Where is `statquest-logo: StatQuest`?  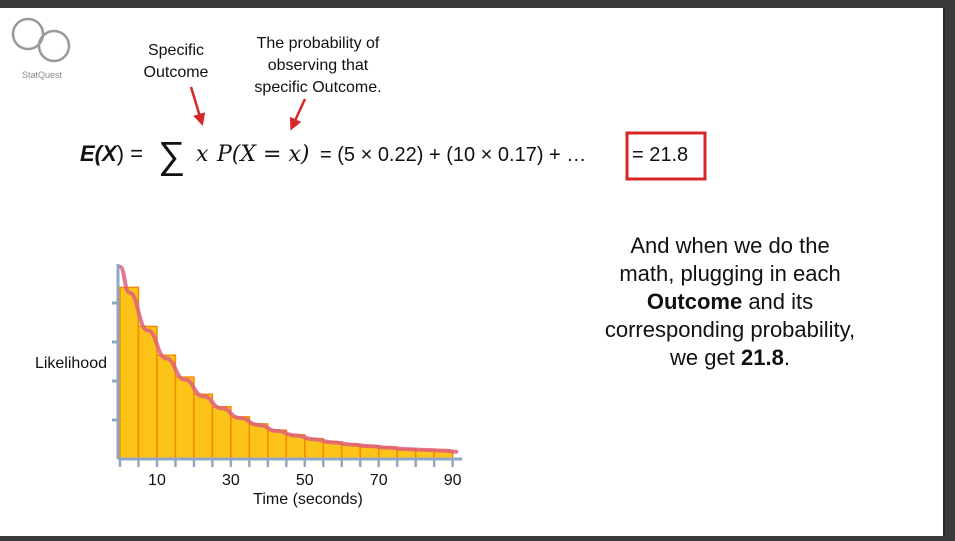 statquest-logo: StatQuest is located at coordinates (41, 48).